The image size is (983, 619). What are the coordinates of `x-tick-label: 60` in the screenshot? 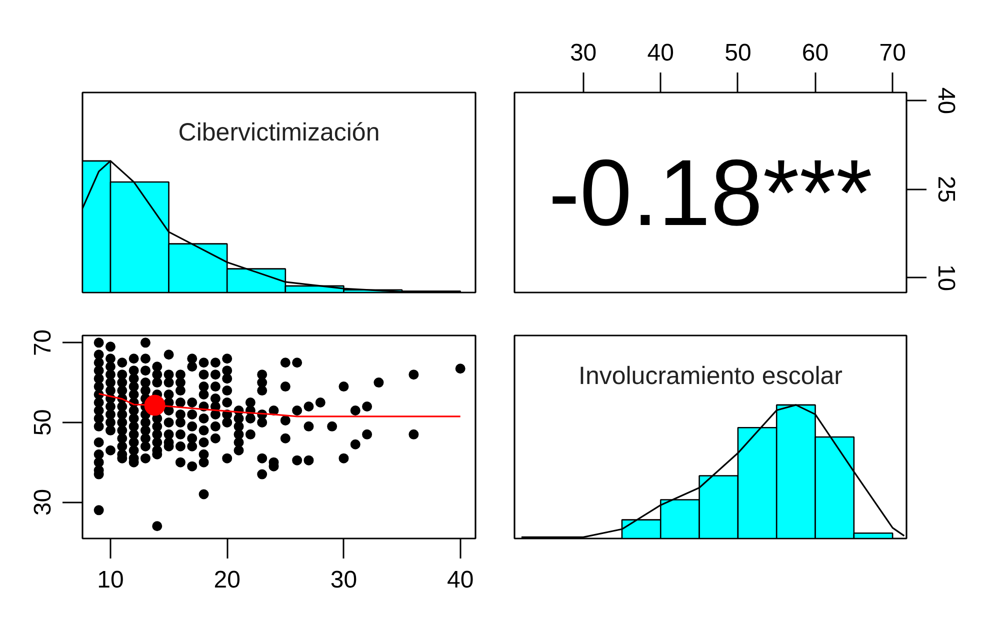 It's located at (815, 53).